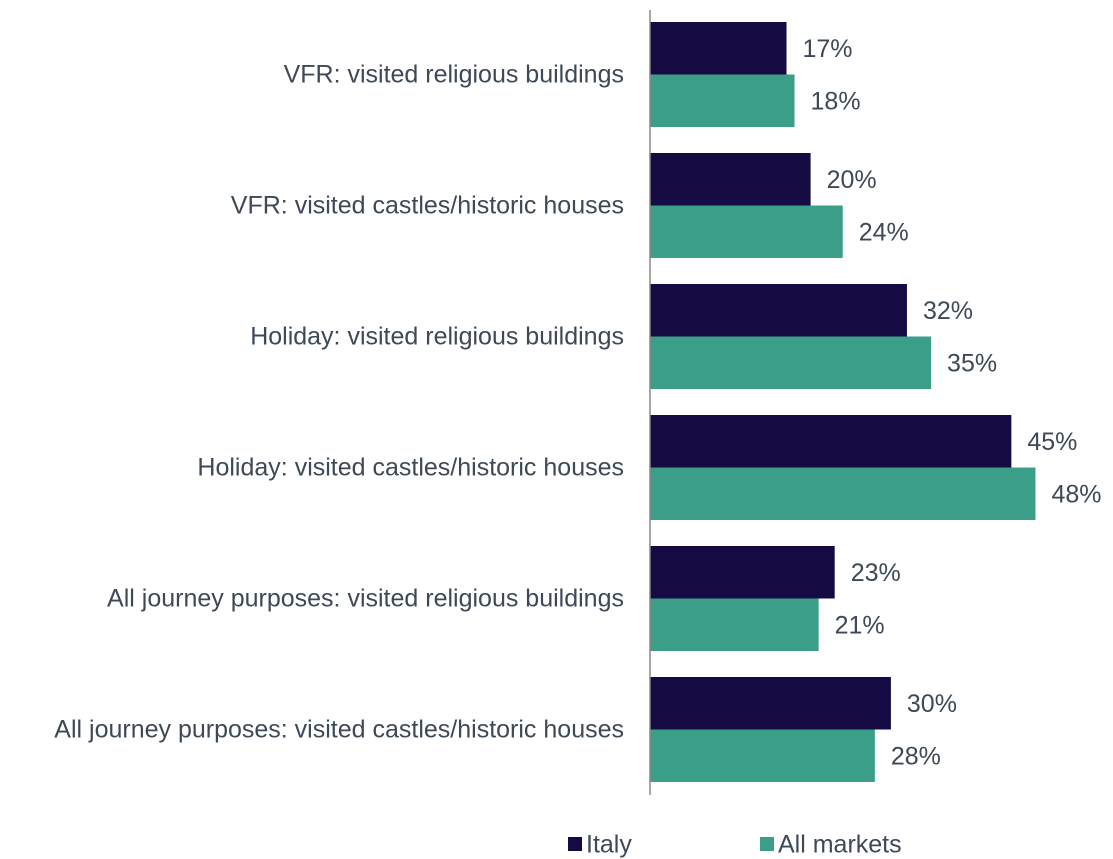  I want to click on value-label: 21%, so click(860, 625).